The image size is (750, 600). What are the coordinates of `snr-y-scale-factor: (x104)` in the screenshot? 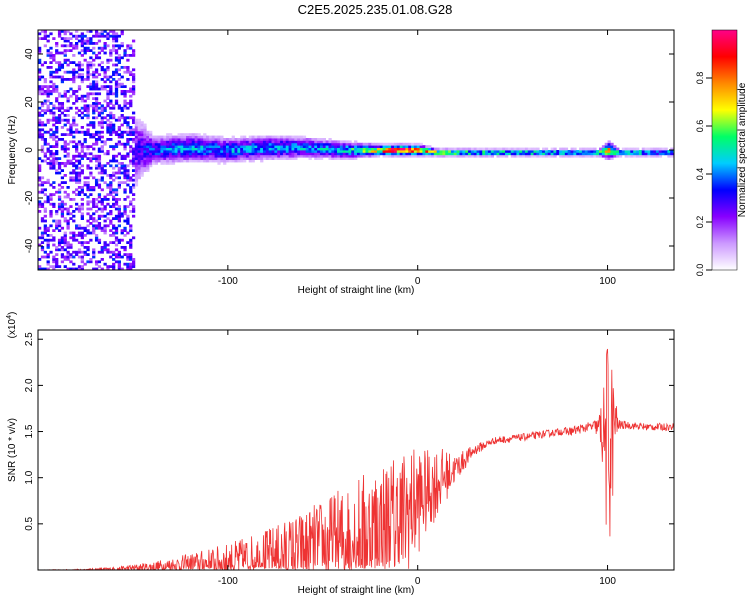 It's located at (12, 325).